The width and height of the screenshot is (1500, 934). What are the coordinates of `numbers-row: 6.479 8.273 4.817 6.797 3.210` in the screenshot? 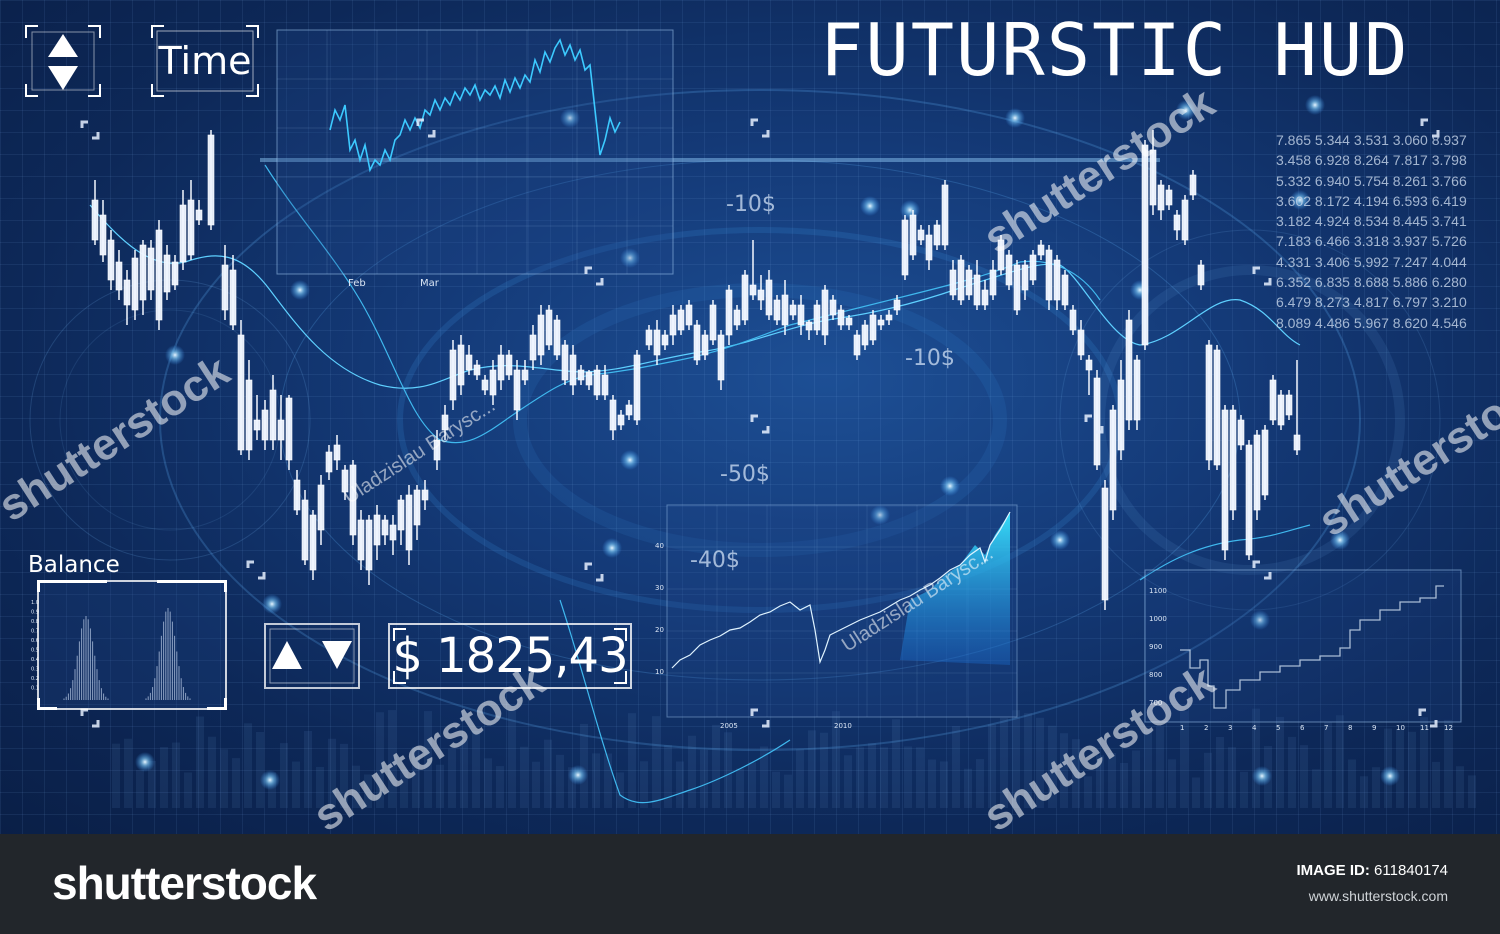 It's located at (1371, 302).